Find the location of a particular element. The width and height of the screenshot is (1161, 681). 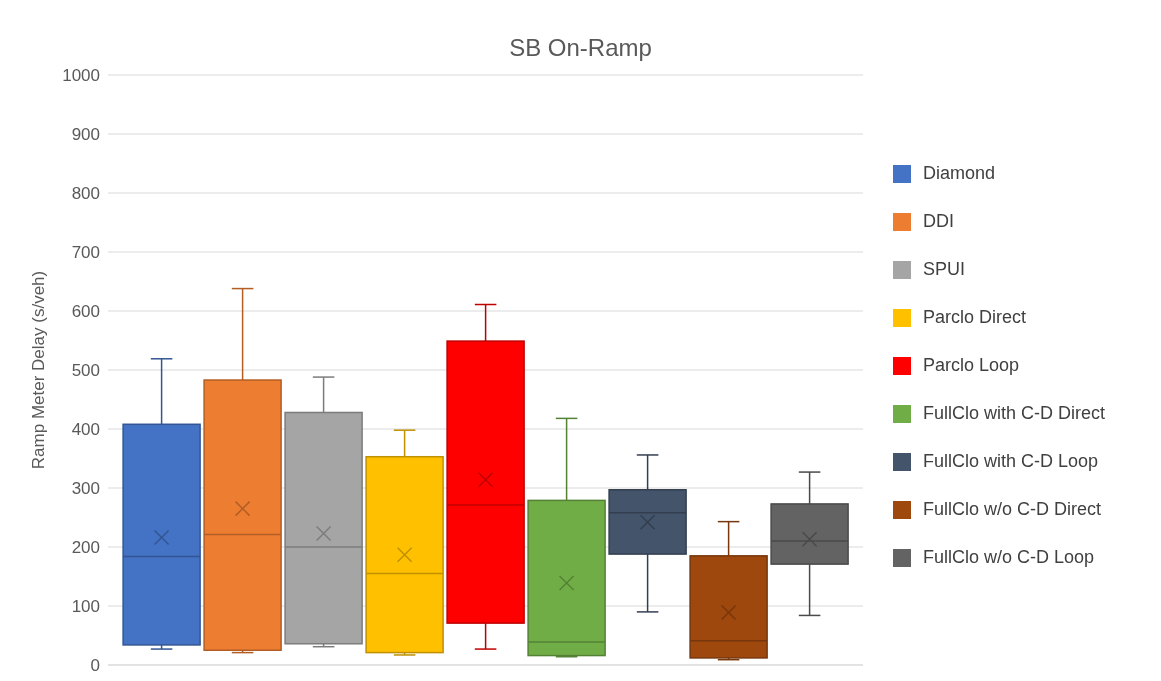

y-tick-label: 700 is located at coordinates (85, 253).